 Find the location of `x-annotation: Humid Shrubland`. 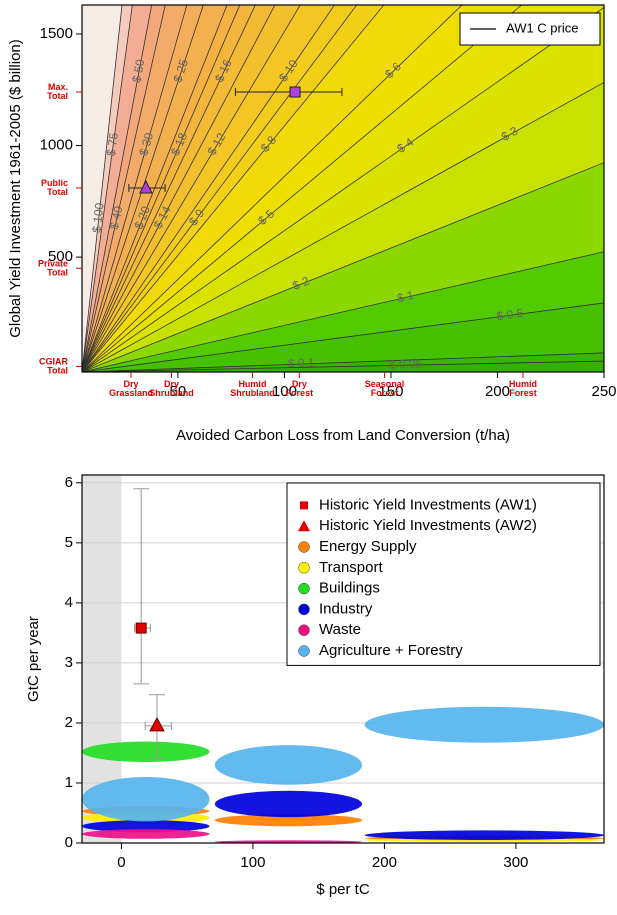

x-annotation: Humid Shrubland is located at coordinates (252, 388).